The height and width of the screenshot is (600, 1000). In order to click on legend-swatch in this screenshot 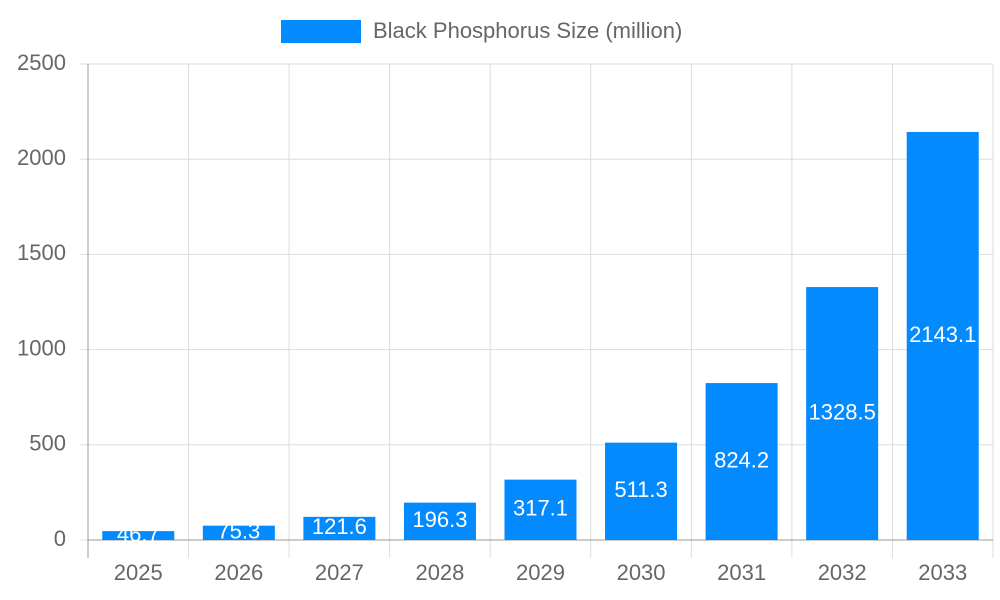, I will do `click(321, 31)`.